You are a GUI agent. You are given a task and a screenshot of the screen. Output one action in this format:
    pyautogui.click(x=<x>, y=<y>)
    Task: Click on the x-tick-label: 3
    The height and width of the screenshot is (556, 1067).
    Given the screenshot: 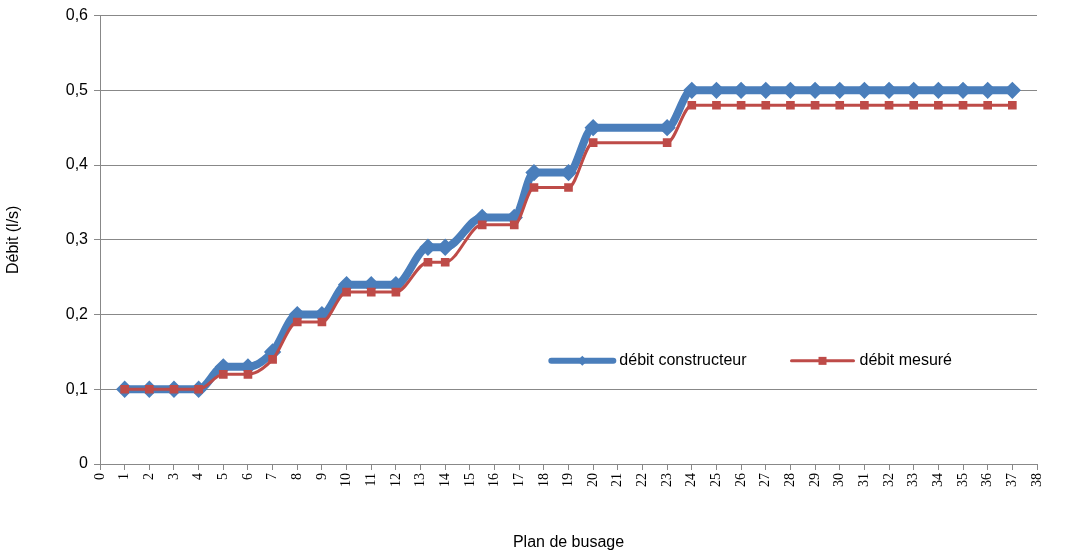 What is the action you would take?
    pyautogui.click(x=173, y=476)
    